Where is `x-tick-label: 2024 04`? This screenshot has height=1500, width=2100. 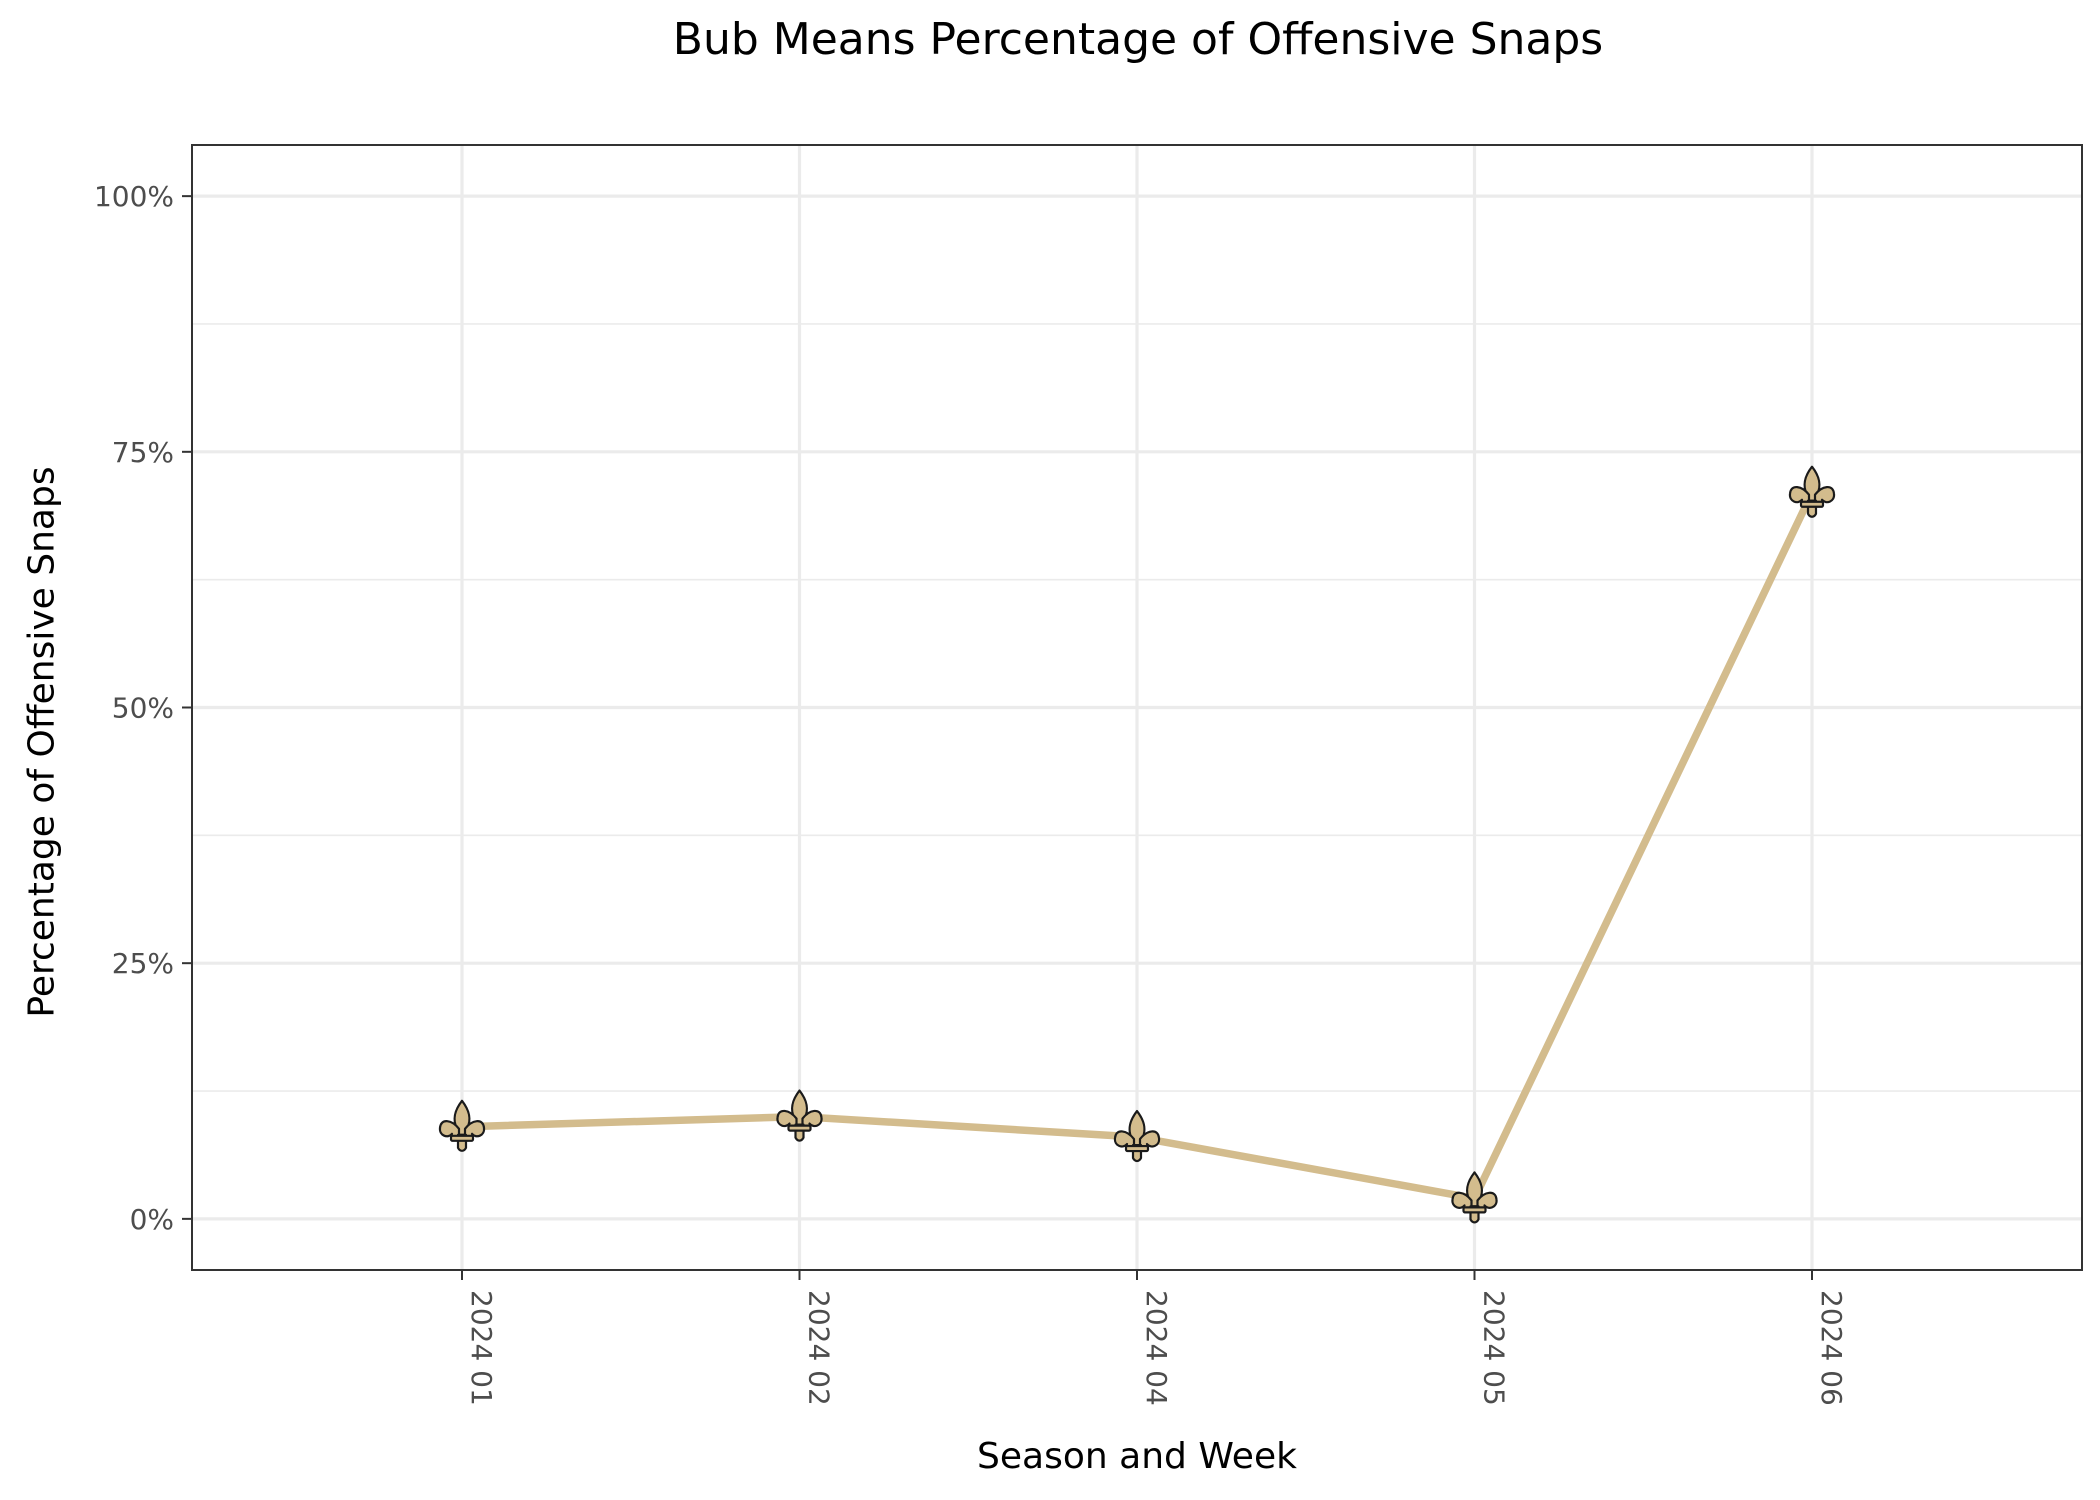
x-tick-label: 2024 04 is located at coordinates (1156, 1348).